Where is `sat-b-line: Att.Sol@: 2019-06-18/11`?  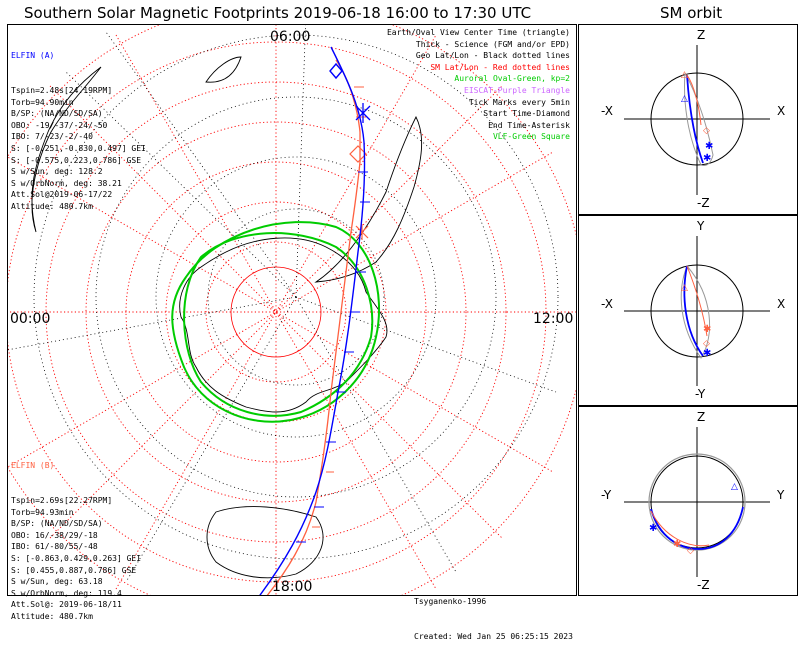 sat-b-line: Att.Sol@: 2019-06-18/11 is located at coordinates (66, 605).